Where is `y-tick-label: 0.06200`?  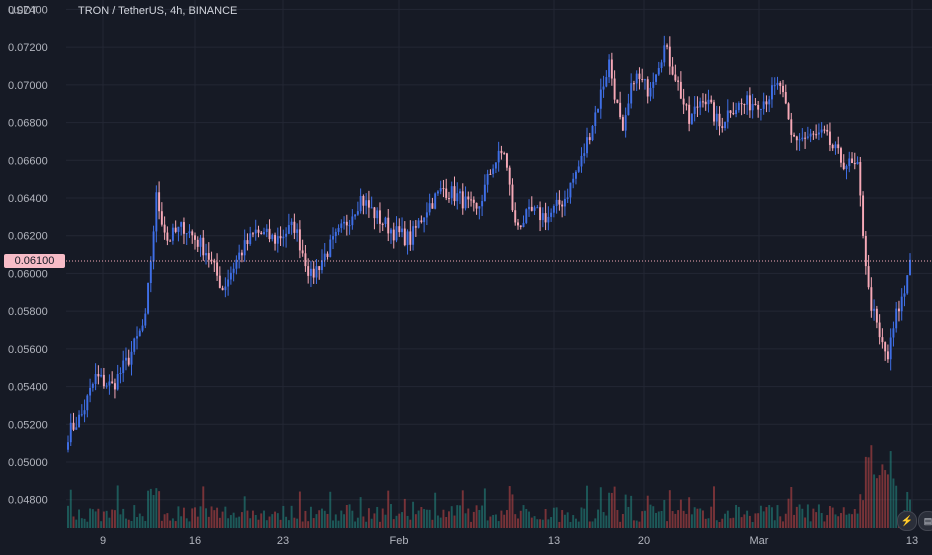
y-tick-label: 0.06200 is located at coordinates (28, 237).